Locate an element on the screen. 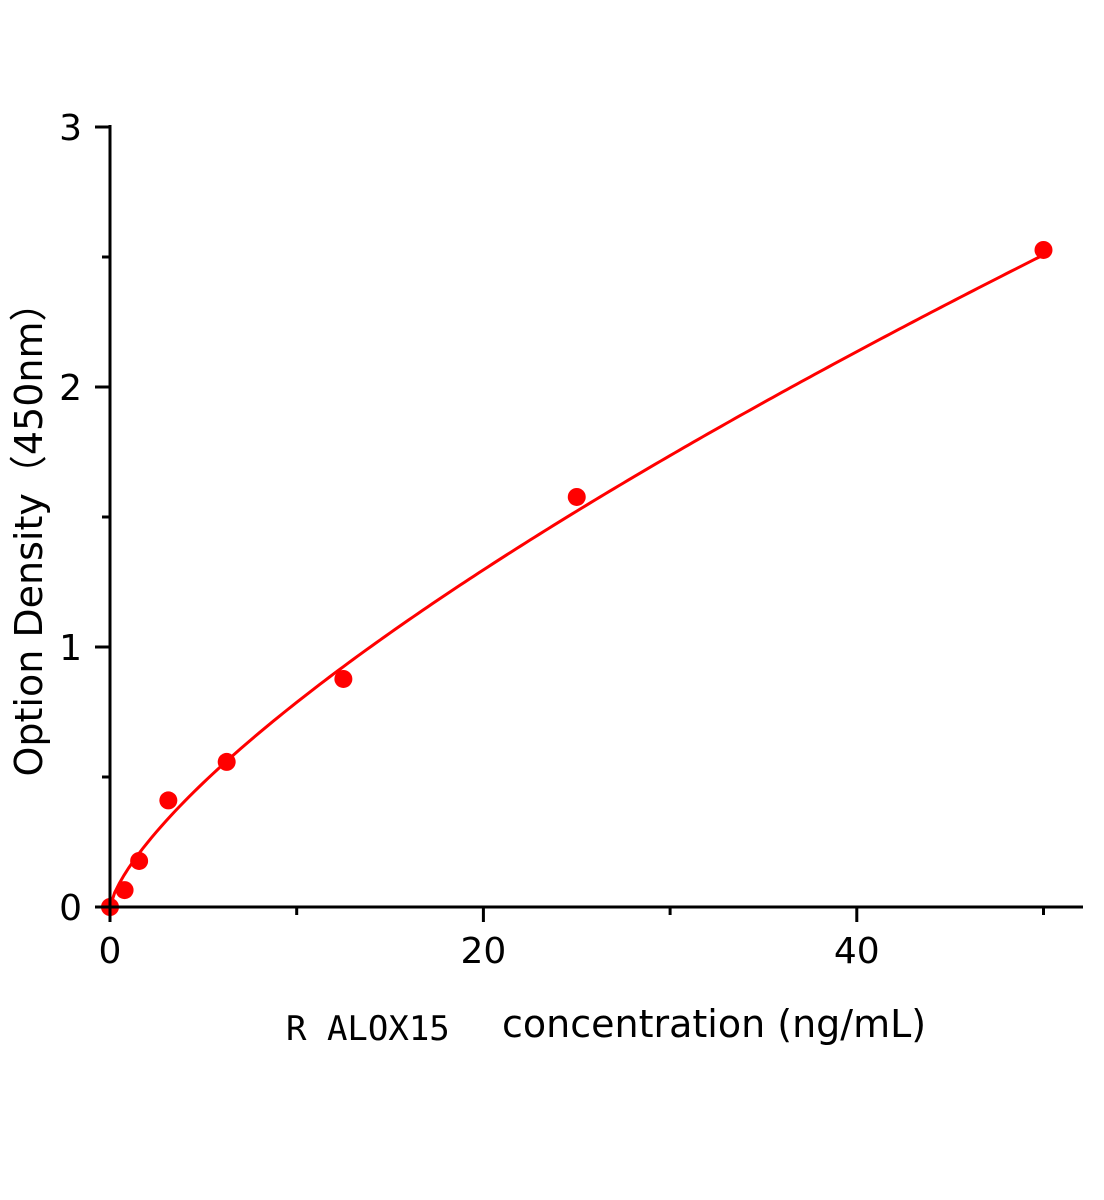  x-tick-label: 40 is located at coordinates (857, 951).